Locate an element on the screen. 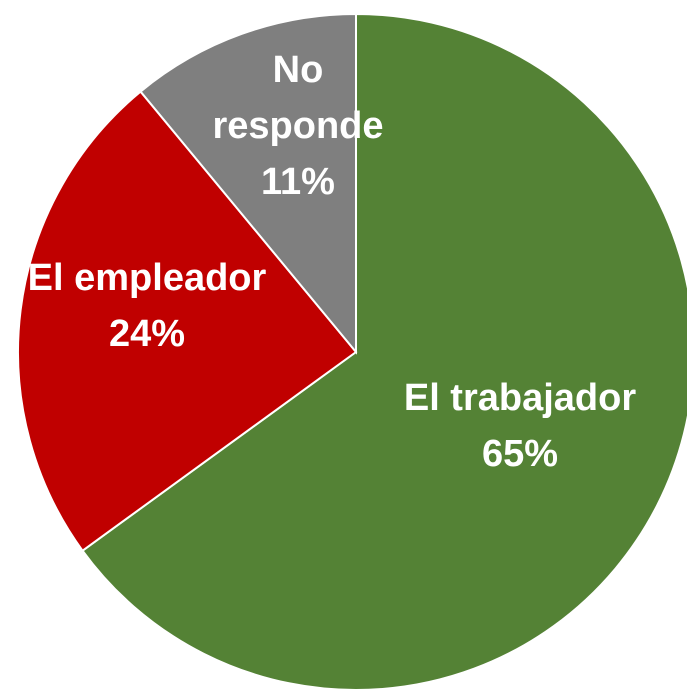  slice-label: El empleador 24% is located at coordinates (147, 306).